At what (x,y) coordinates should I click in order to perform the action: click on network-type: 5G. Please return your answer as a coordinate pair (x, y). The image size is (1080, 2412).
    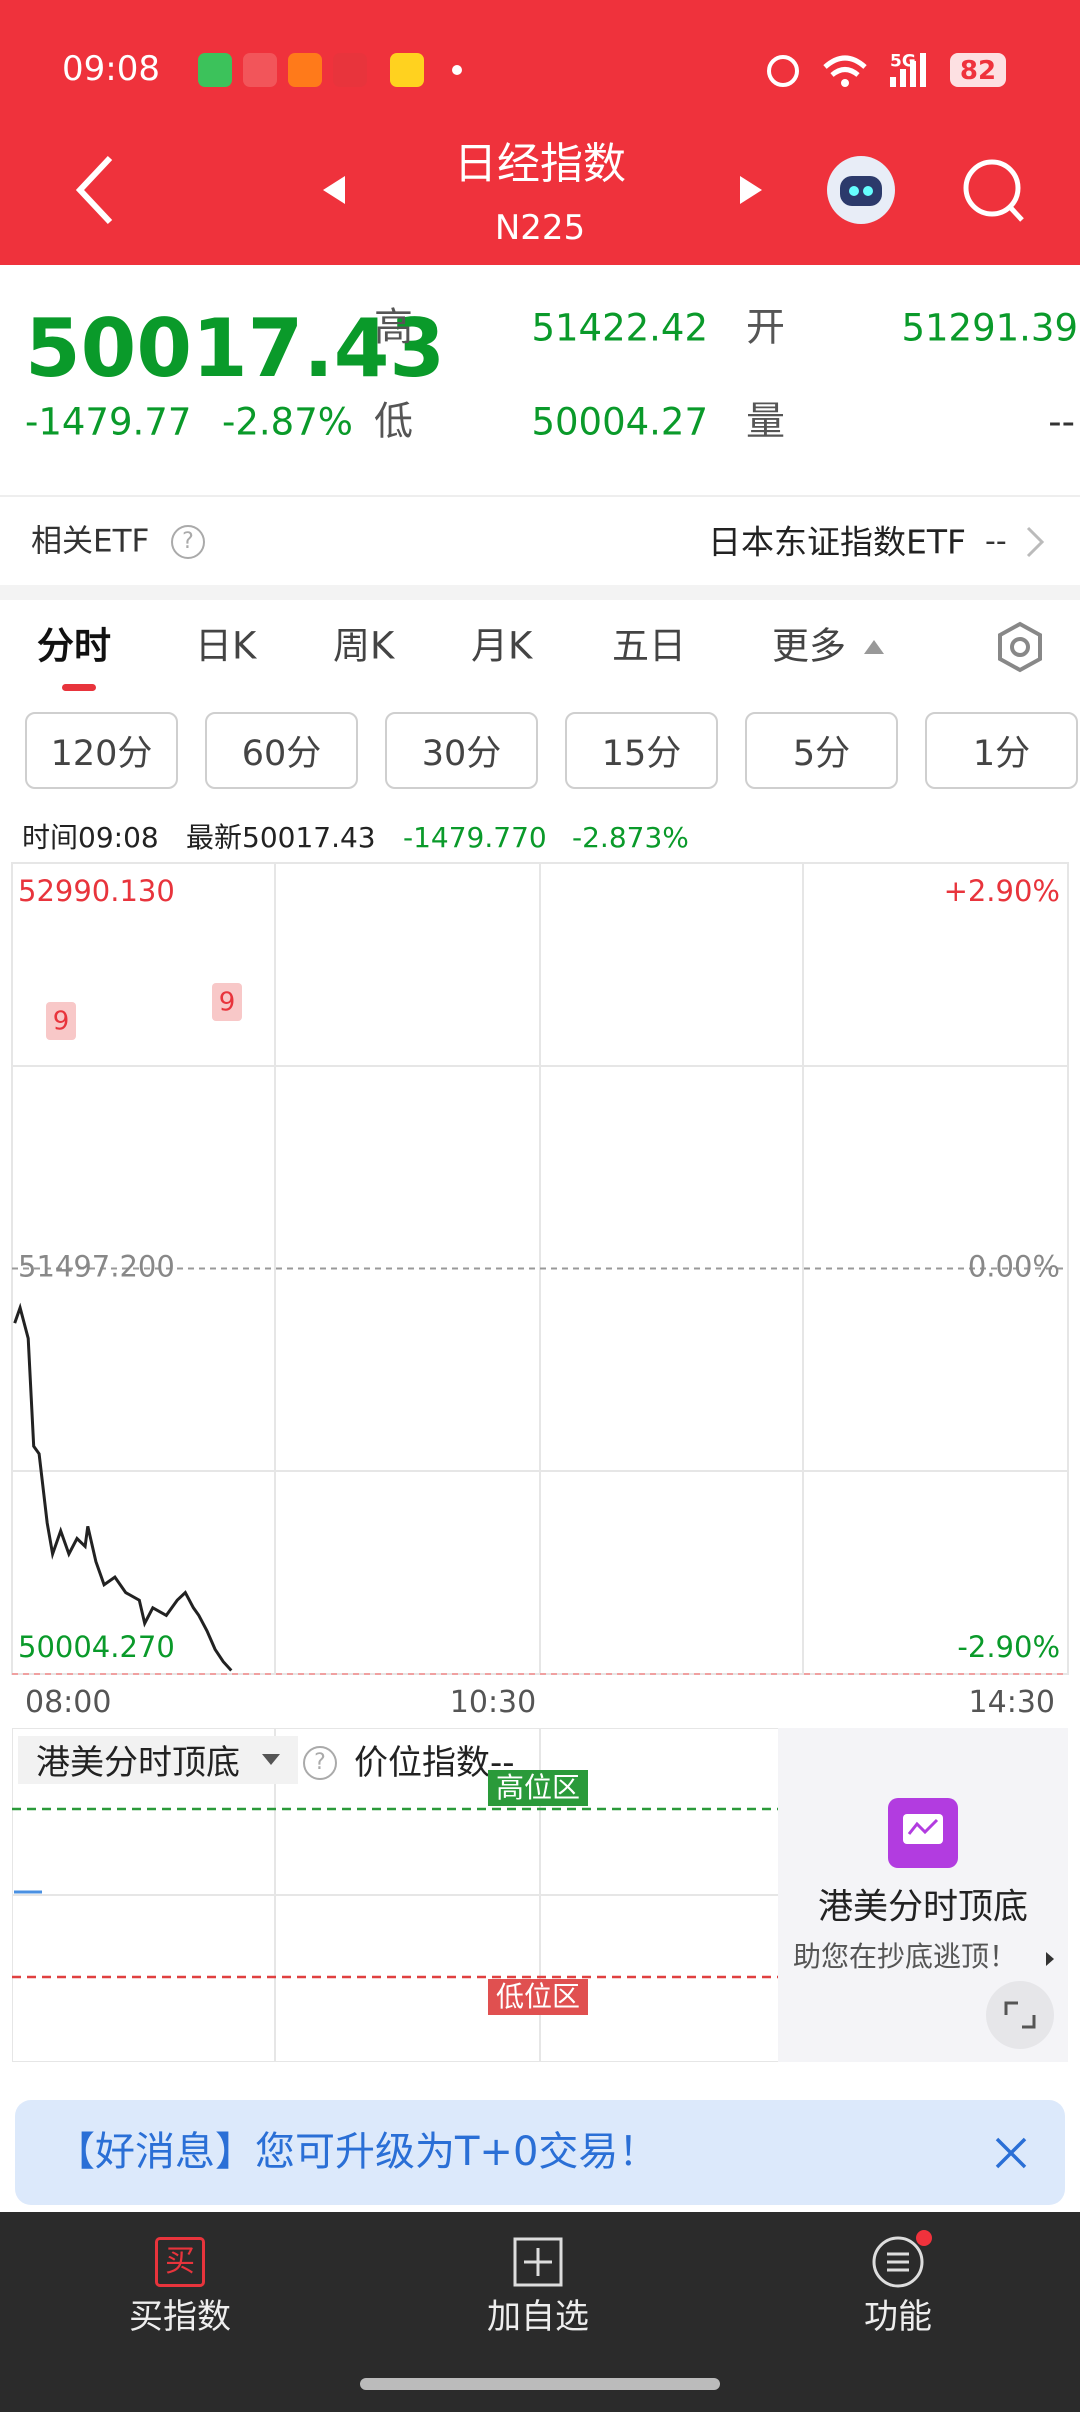
    Looking at the image, I should click on (903, 61).